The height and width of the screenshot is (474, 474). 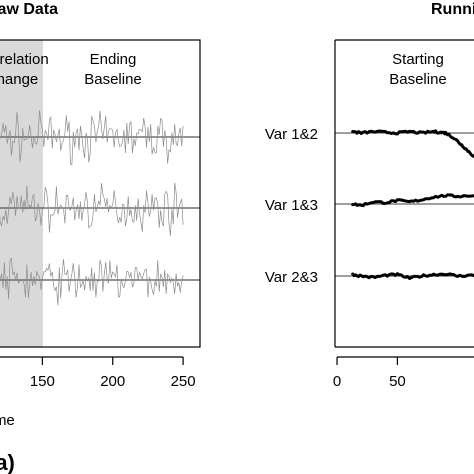 What do you see at coordinates (397, 381) in the screenshot?
I see `x-tick-label-right-50: 50` at bounding box center [397, 381].